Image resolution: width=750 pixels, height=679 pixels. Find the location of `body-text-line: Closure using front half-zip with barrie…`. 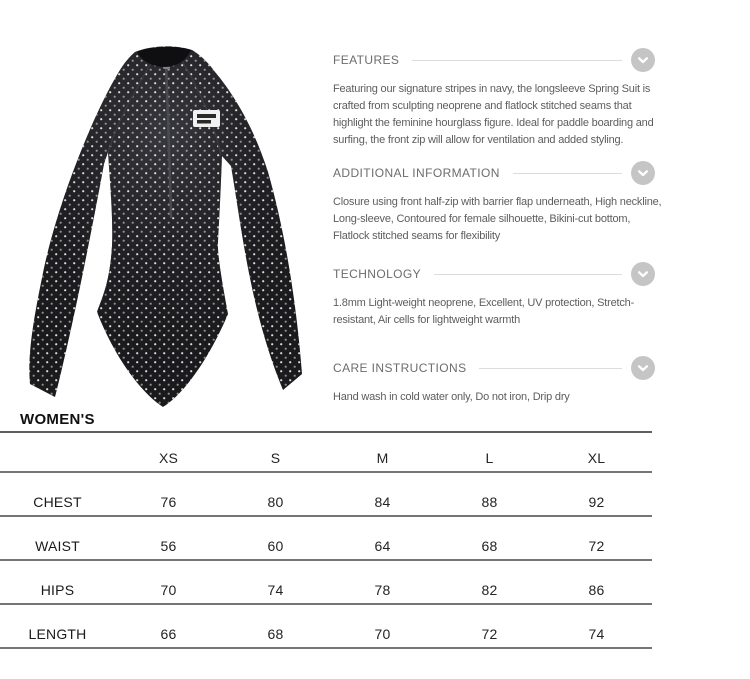

body-text-line: Closure using front half-zip with barrie… is located at coordinates (497, 202).